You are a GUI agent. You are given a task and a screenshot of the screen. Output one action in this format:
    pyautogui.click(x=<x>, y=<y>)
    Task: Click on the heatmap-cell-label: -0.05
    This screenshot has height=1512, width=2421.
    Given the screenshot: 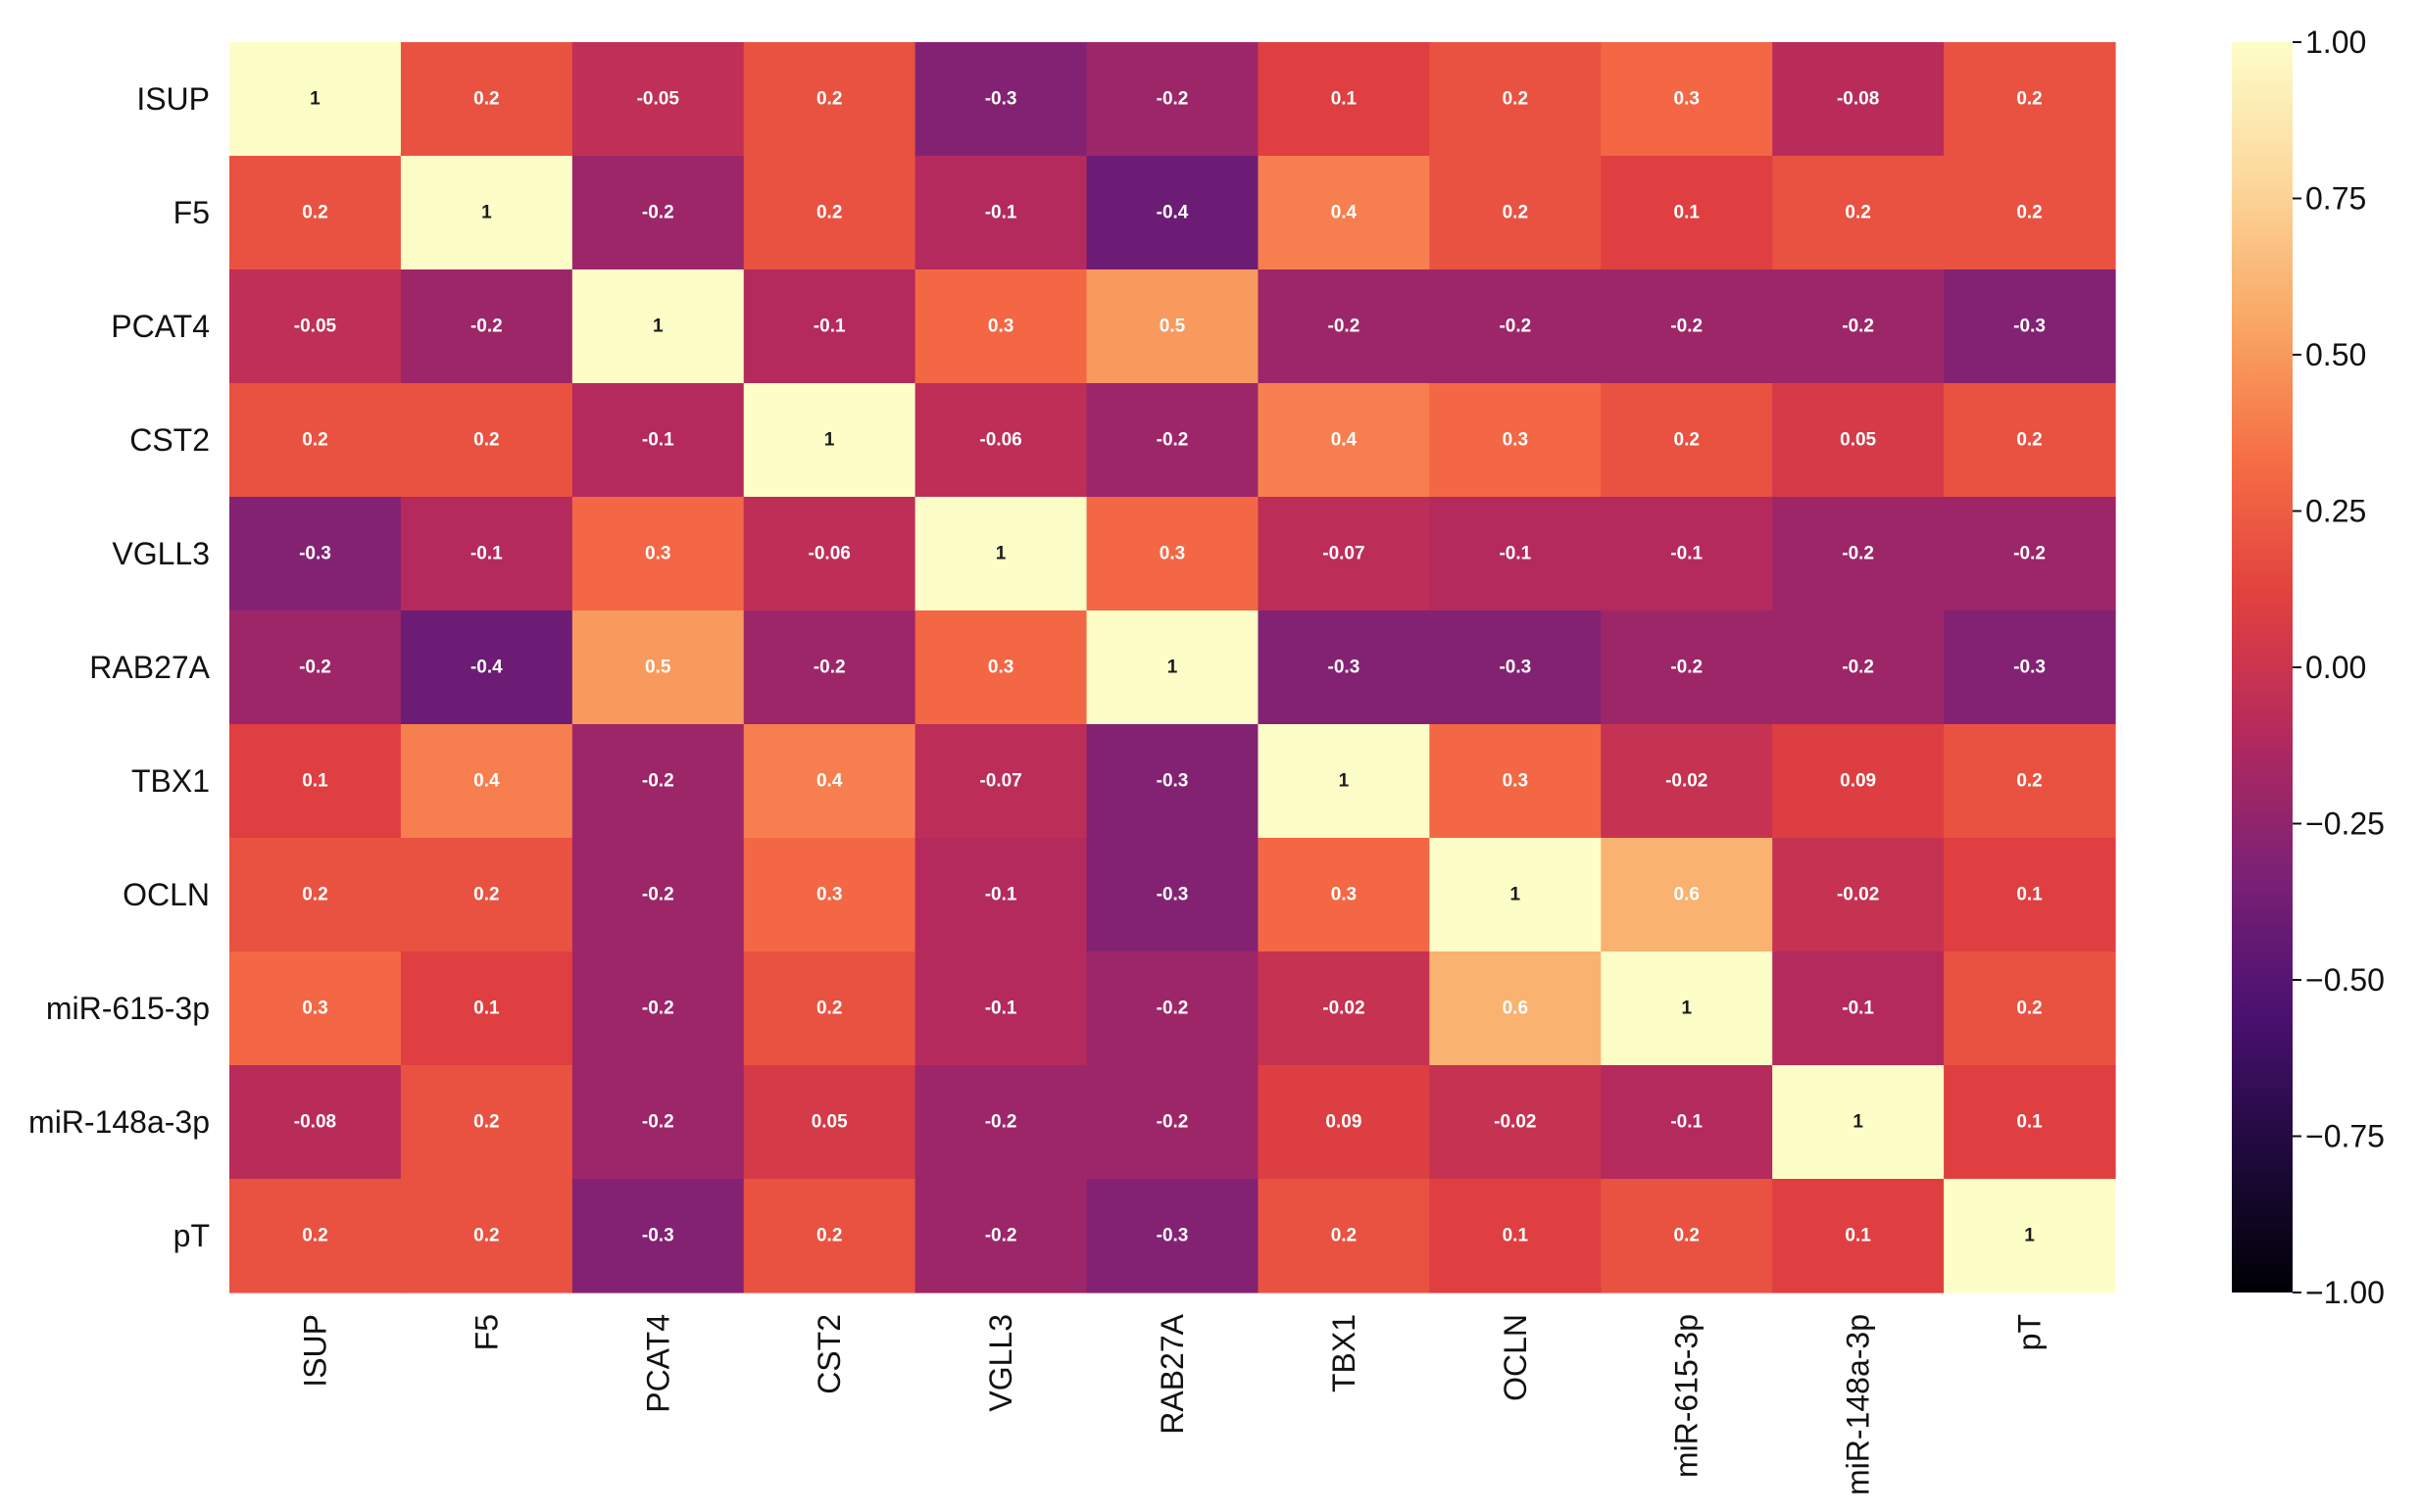 What is the action you would take?
    pyautogui.click(x=316, y=327)
    